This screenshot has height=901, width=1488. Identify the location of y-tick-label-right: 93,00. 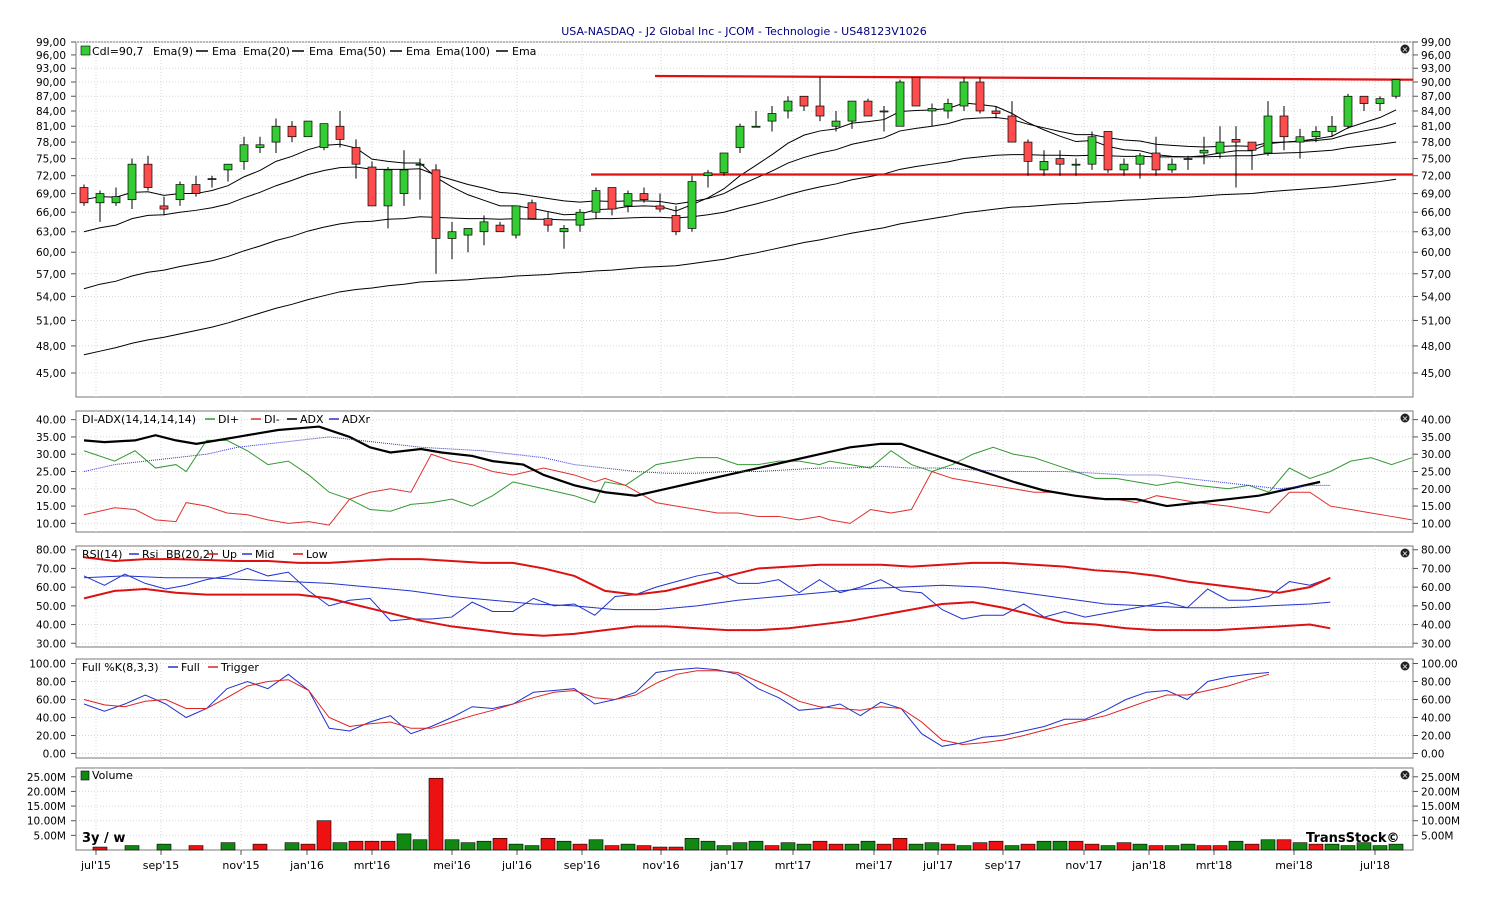
(1436, 69).